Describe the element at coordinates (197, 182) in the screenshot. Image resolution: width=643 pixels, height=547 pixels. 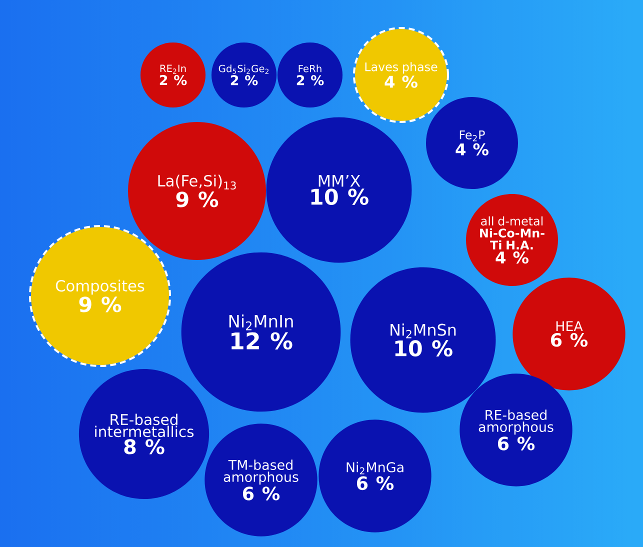
I see `category-label: La(Fe,Si)$_{13}$` at that location.